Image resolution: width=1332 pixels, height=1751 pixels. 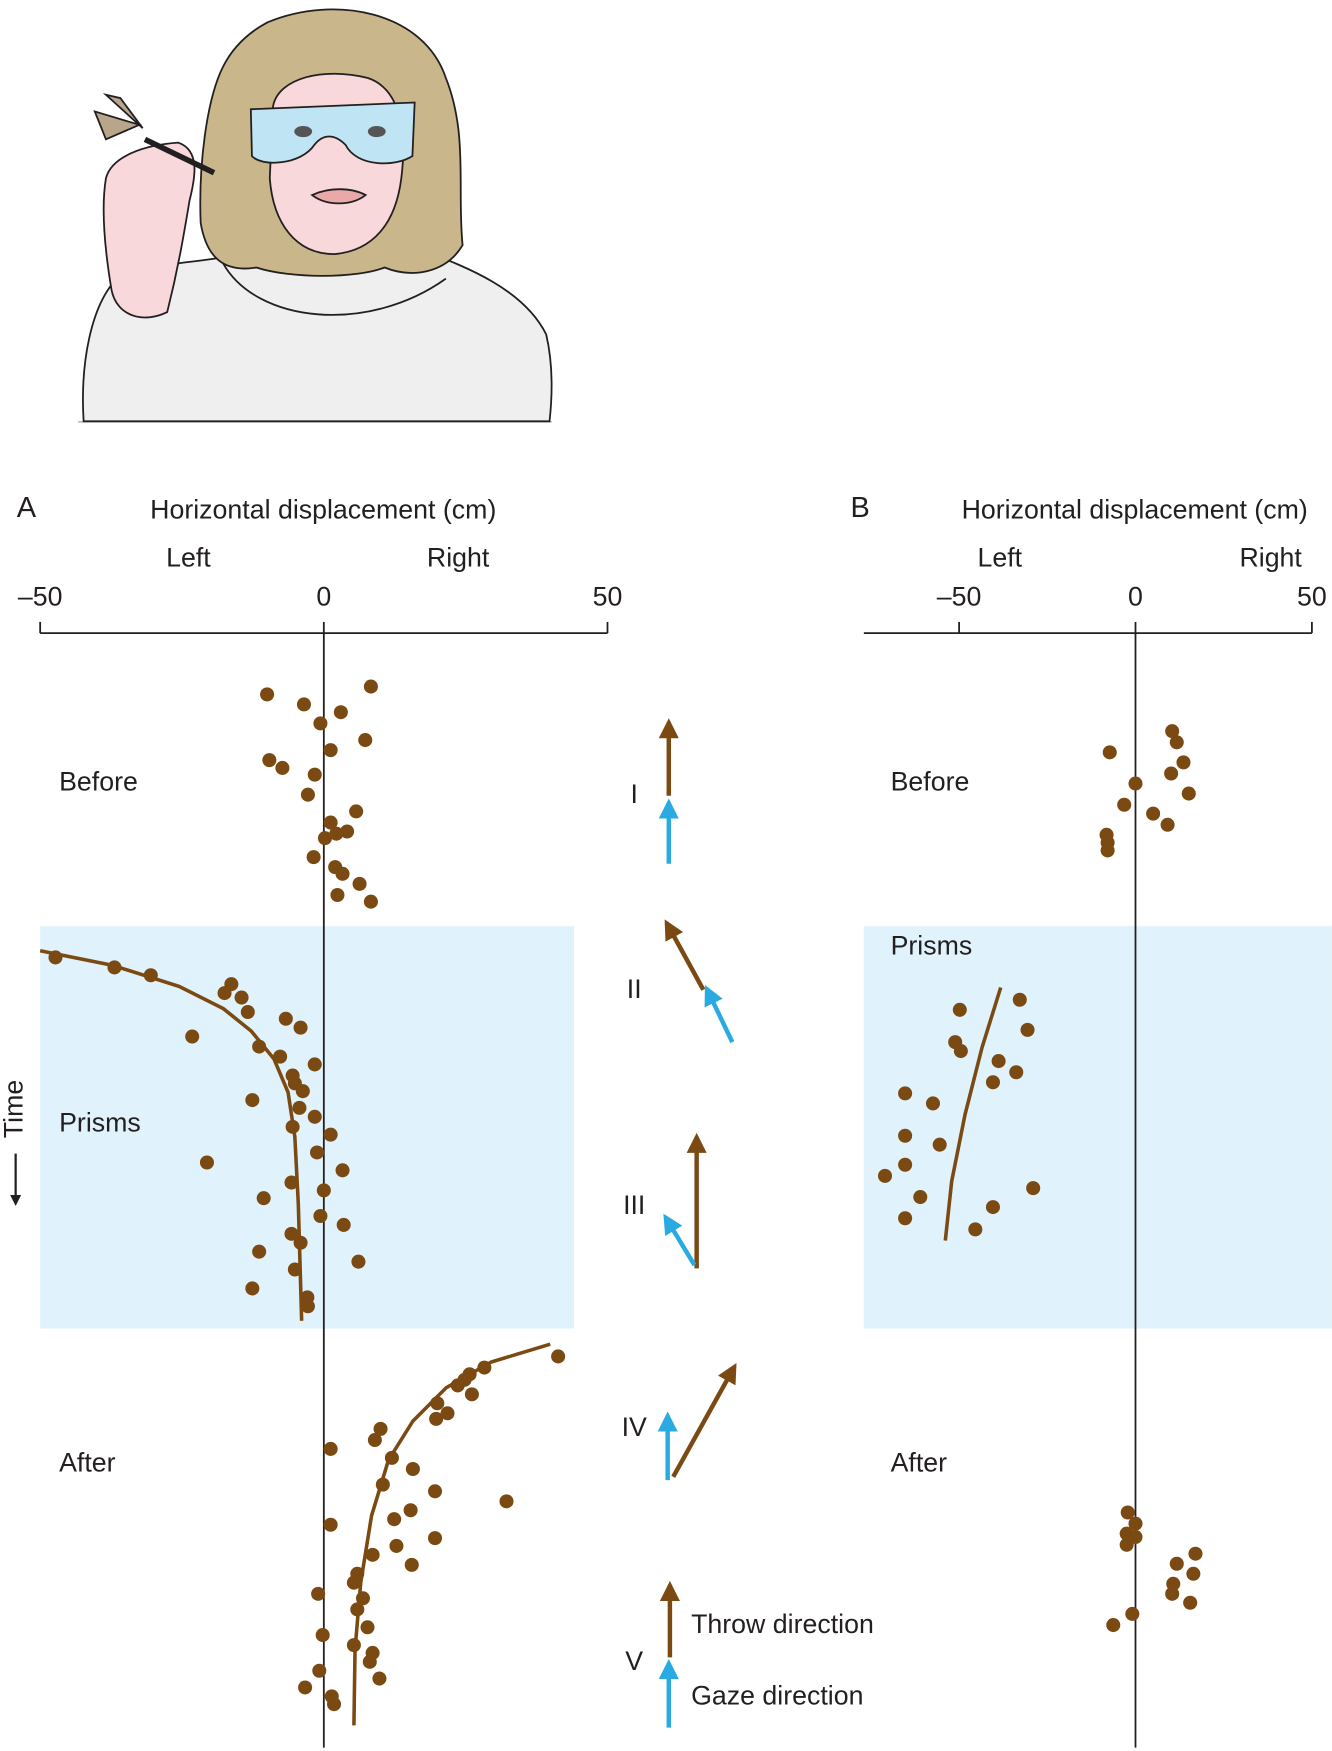 I want to click on gaze-arrow, so click(x=719, y=1014).